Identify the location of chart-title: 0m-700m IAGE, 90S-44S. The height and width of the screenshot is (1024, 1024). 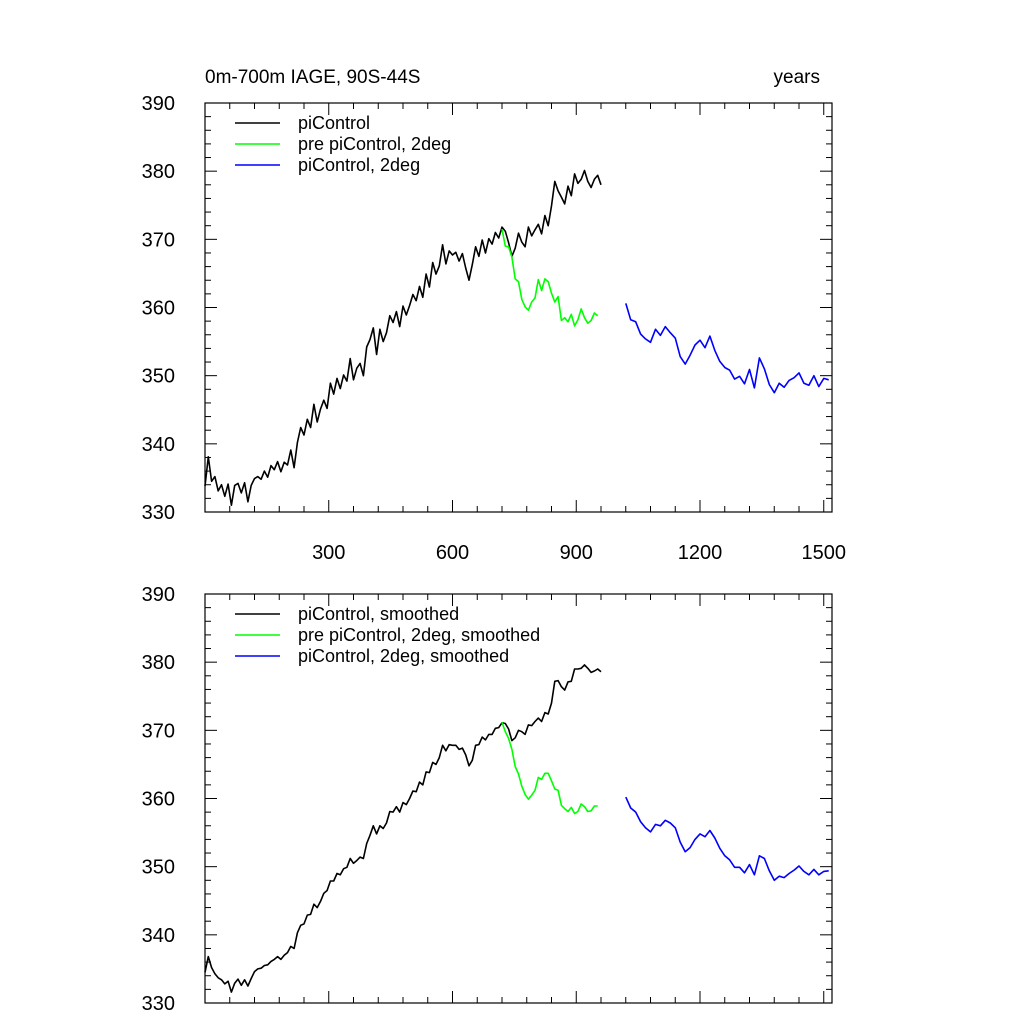
(312, 77).